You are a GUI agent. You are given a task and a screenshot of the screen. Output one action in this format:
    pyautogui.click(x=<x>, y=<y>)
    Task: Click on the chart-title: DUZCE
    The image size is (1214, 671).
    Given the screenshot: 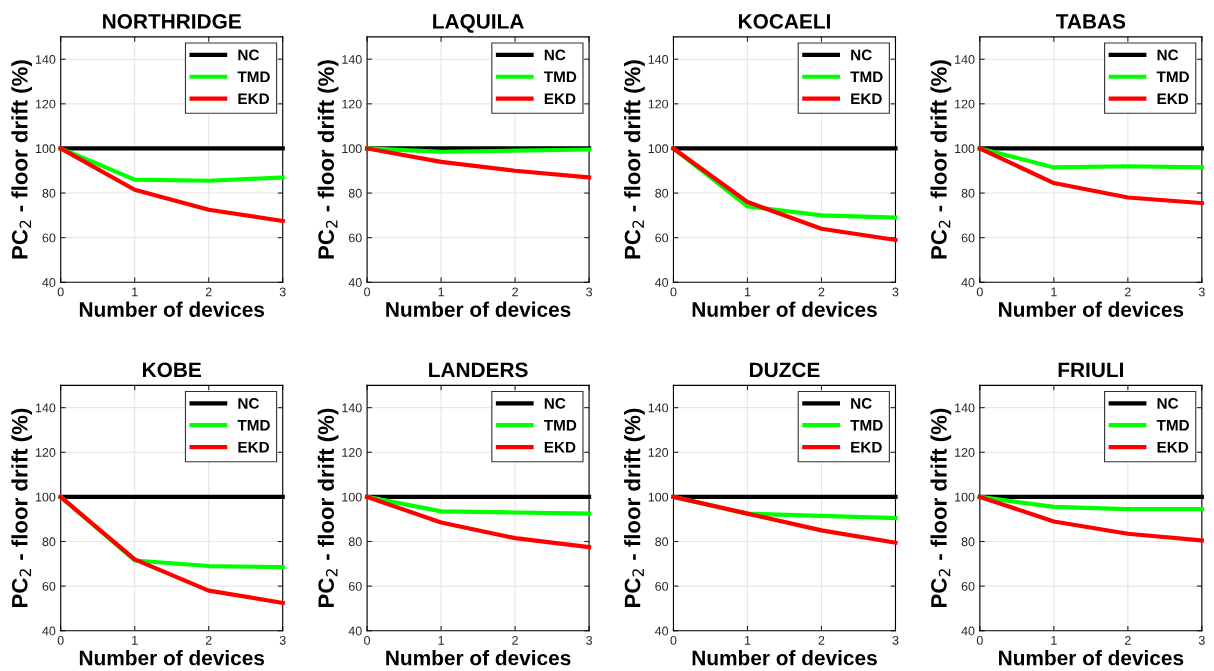 What is the action you would take?
    pyautogui.click(x=784, y=370)
    